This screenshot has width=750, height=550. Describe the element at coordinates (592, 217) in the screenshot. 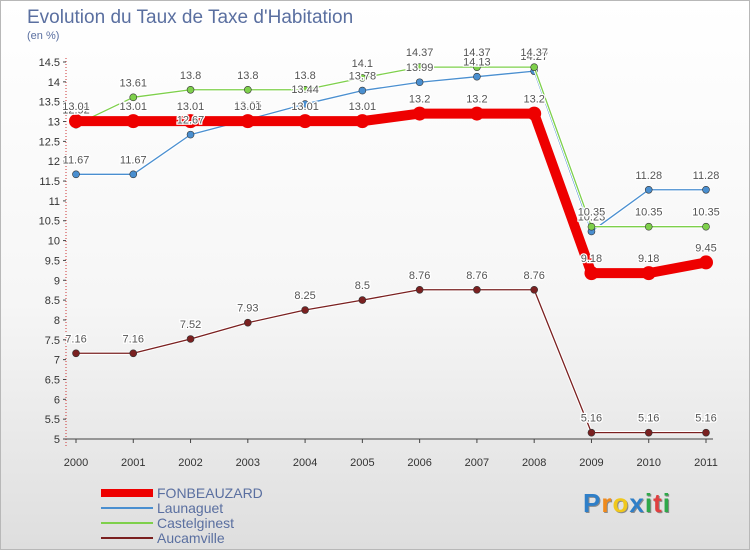

I see `data-label: 10.23` at that location.